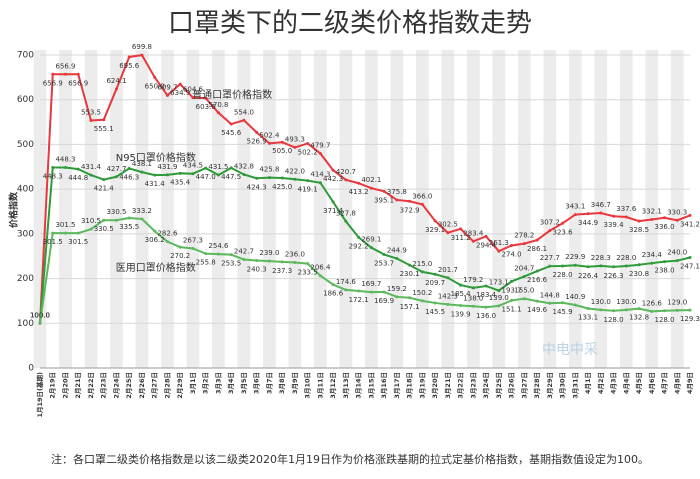 The image size is (700, 479). What do you see at coordinates (359, 300) in the screenshot?
I see `data-label: 172.1` at bounding box center [359, 300].